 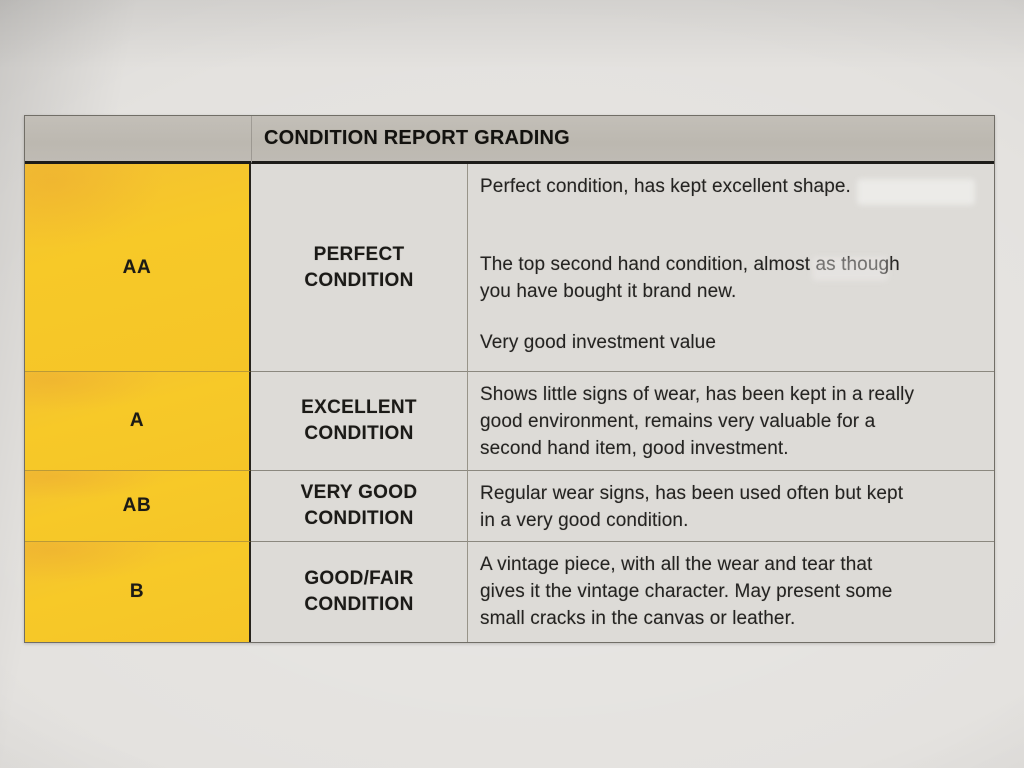 I want to click on condition-name-cell: PERFECT CONDITION, so click(x=359, y=267).